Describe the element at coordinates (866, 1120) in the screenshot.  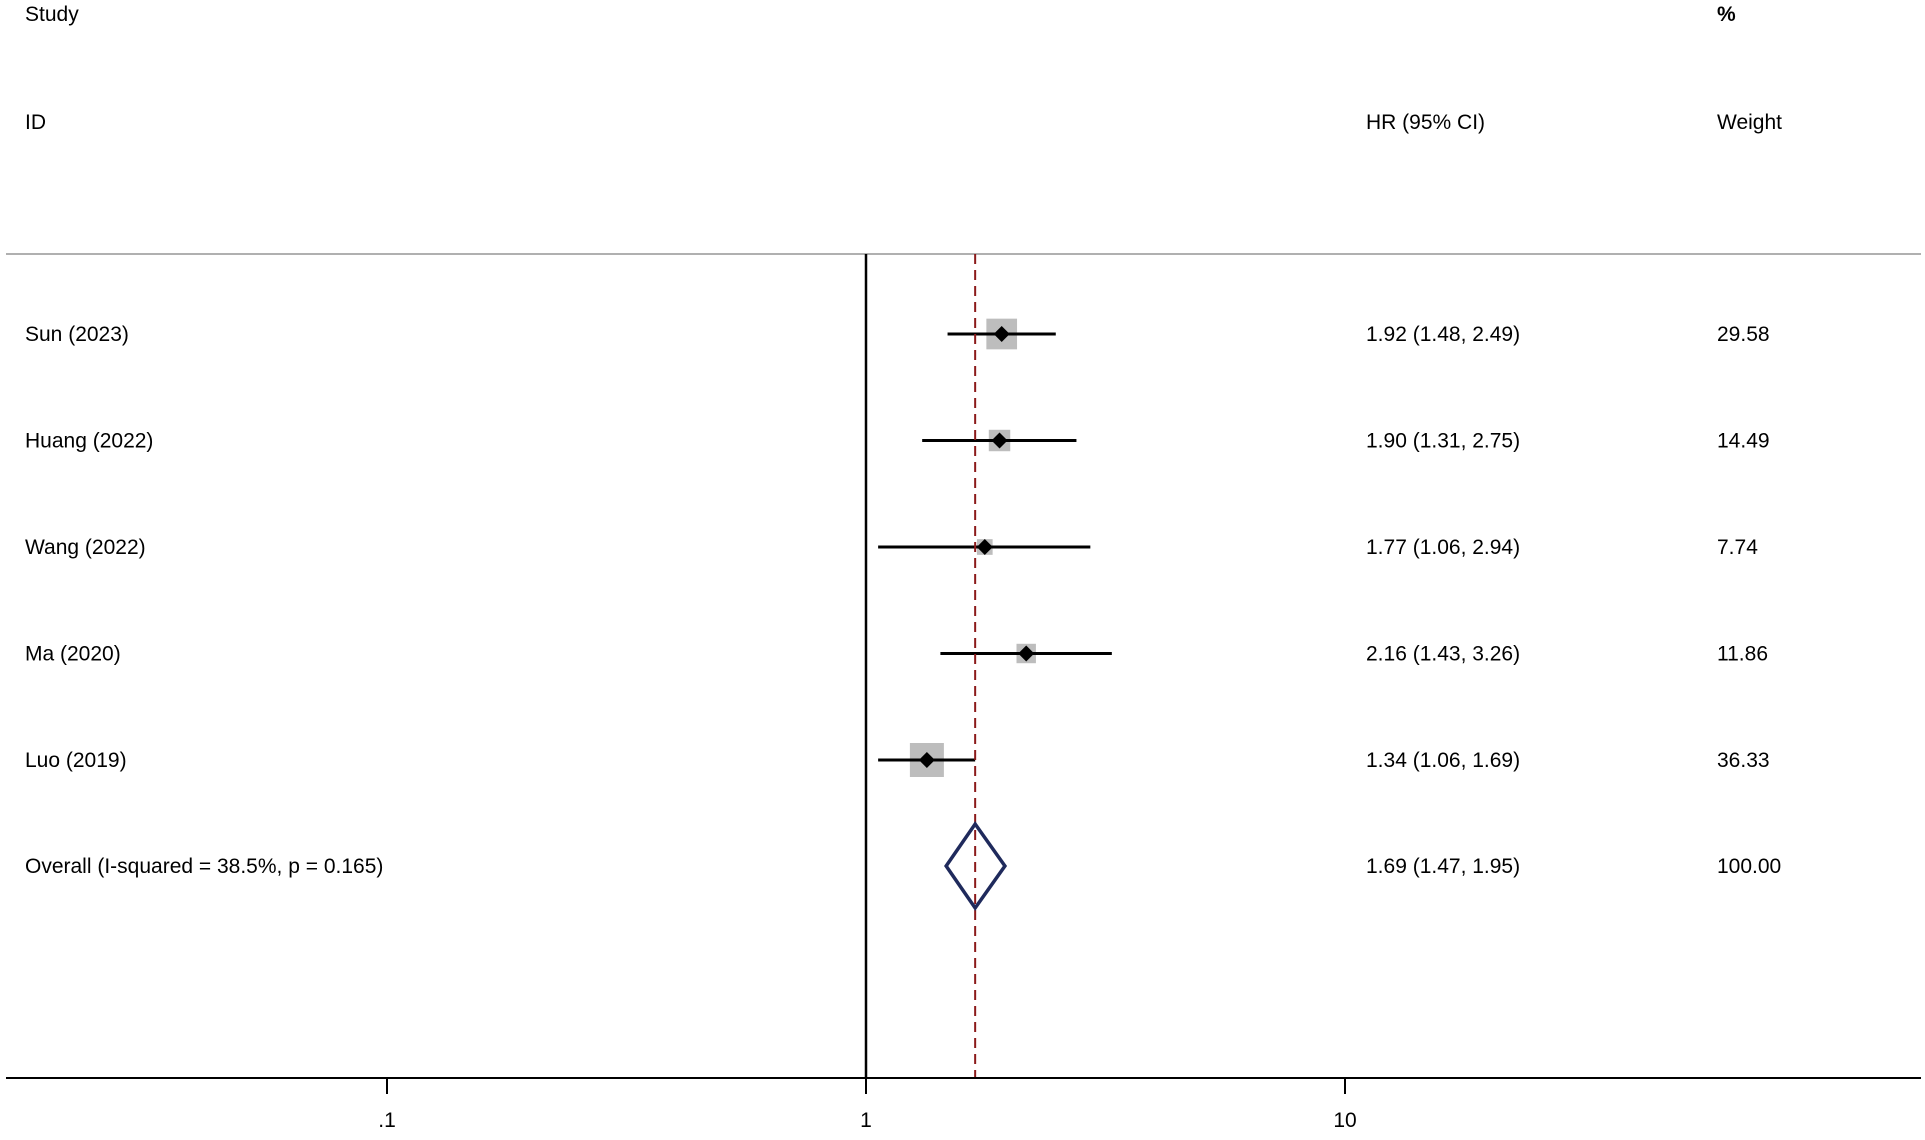
I see `x-tick-label: 1` at that location.